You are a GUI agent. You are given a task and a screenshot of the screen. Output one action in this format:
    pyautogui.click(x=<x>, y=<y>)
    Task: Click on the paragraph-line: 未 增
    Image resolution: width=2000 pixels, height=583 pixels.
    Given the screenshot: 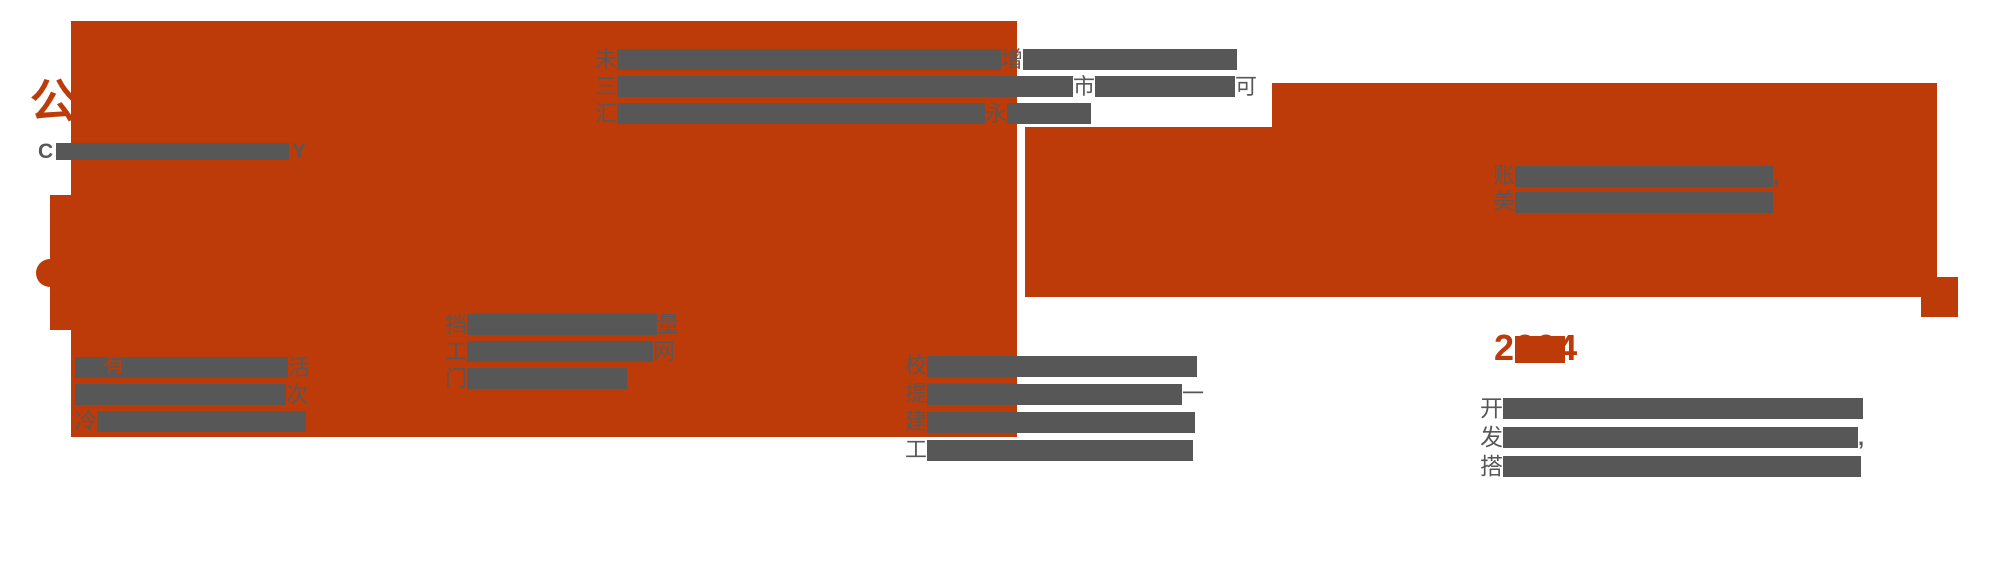 What is the action you would take?
    pyautogui.click(x=926, y=59)
    